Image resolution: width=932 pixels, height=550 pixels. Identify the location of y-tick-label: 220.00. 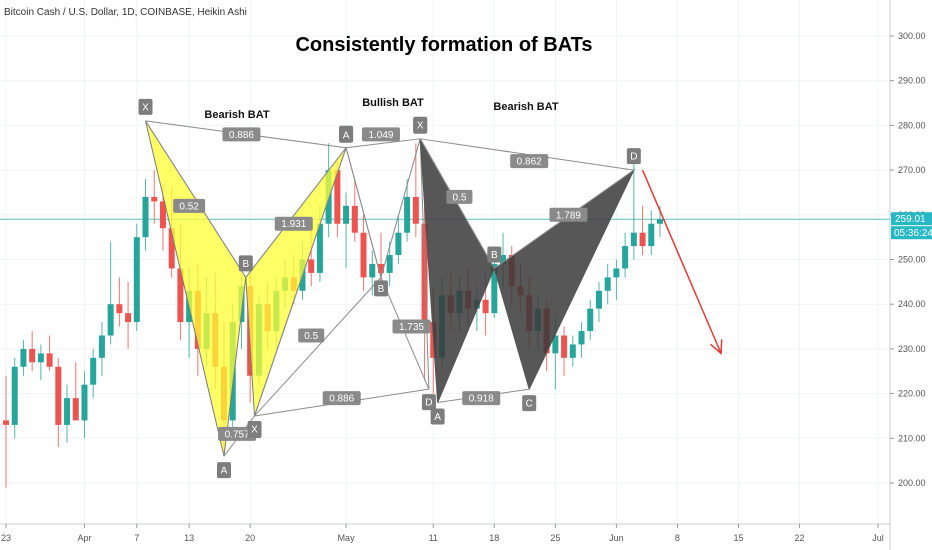
(912, 394).